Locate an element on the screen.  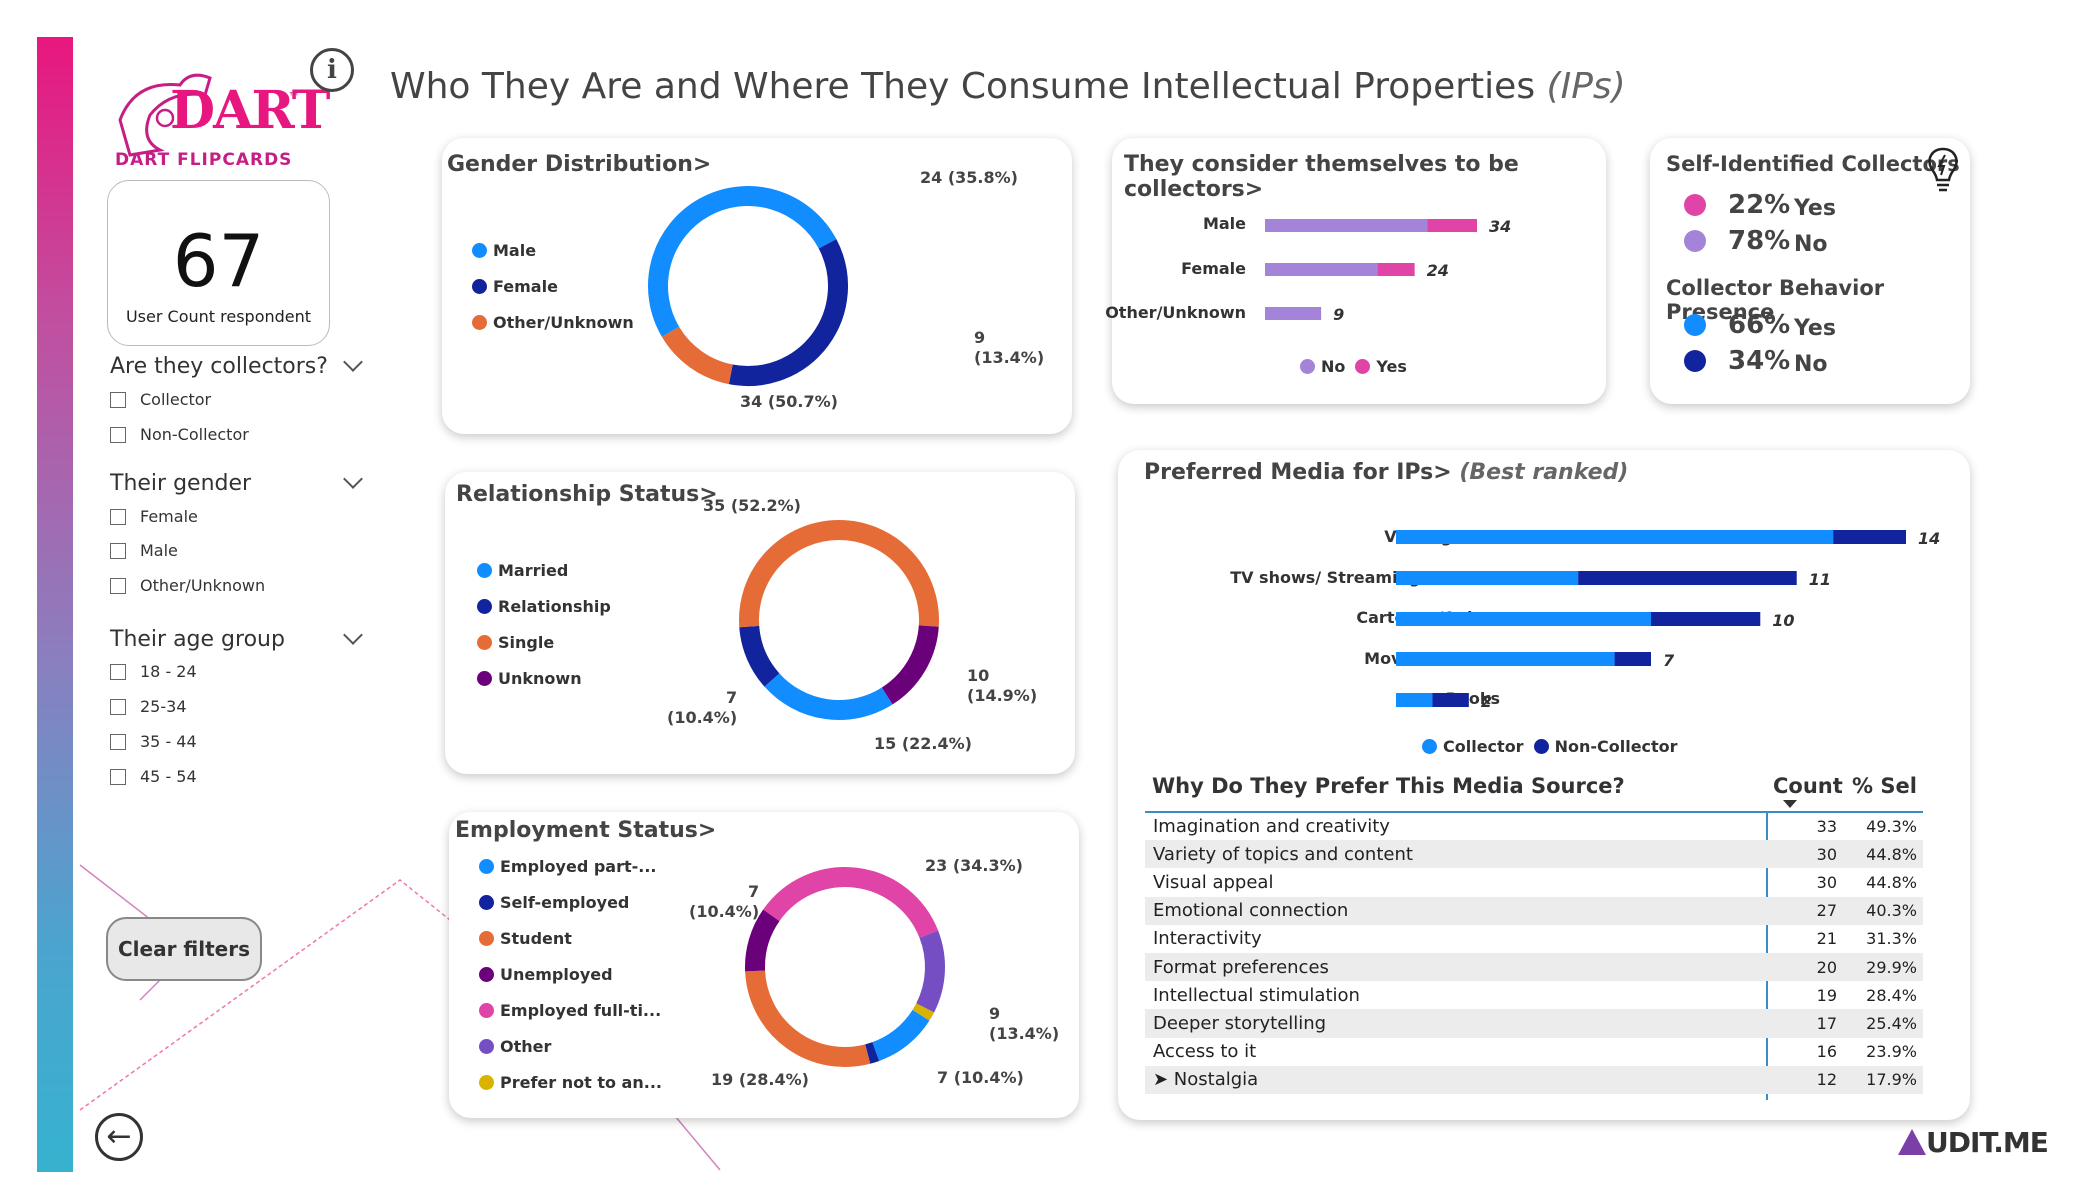
table-row: Format preferences 20 29.9% is located at coordinates (1534, 967).